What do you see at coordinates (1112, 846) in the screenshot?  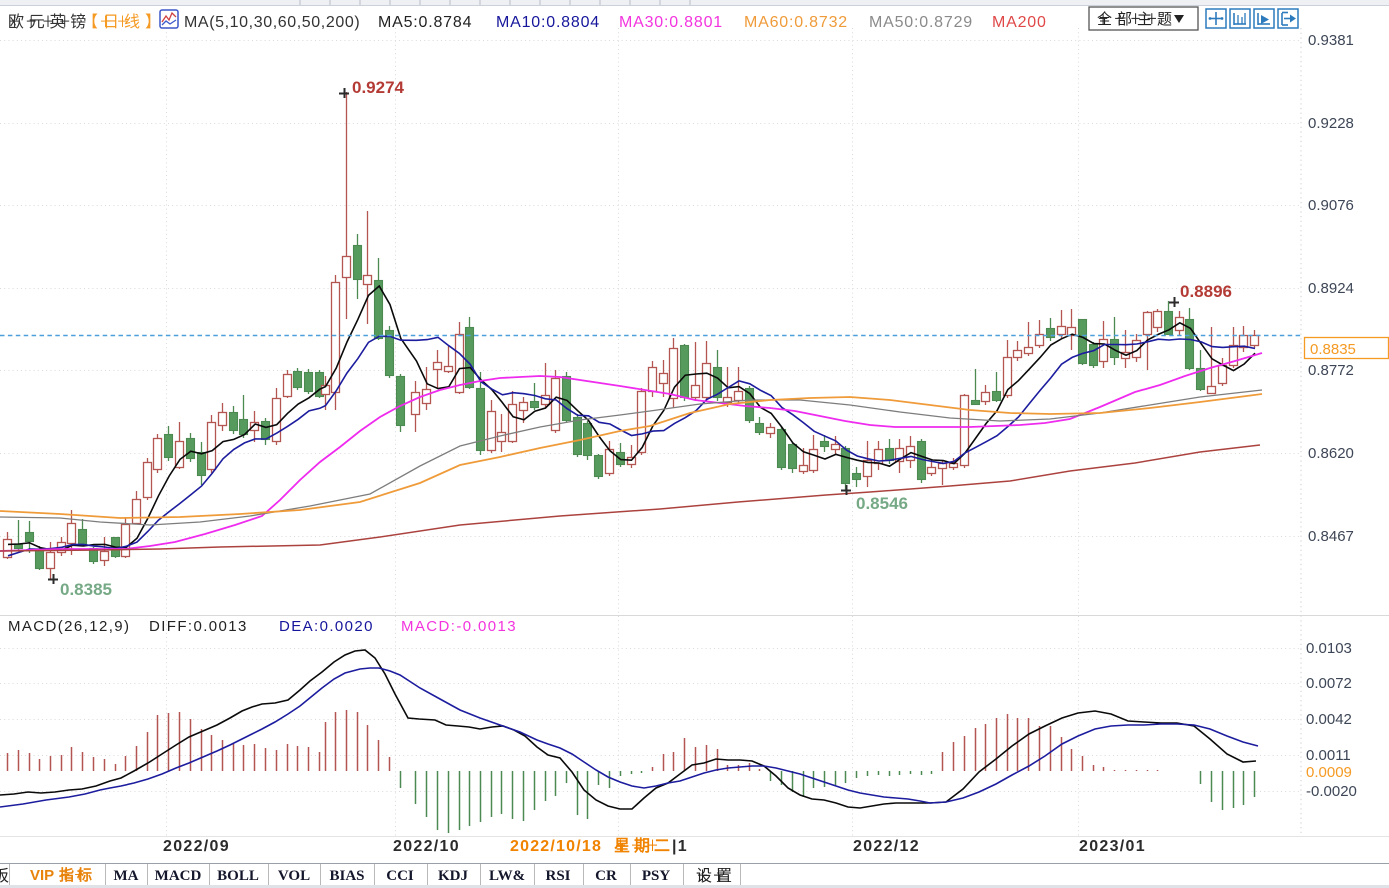 I see `svg-text: 2023/01` at bounding box center [1112, 846].